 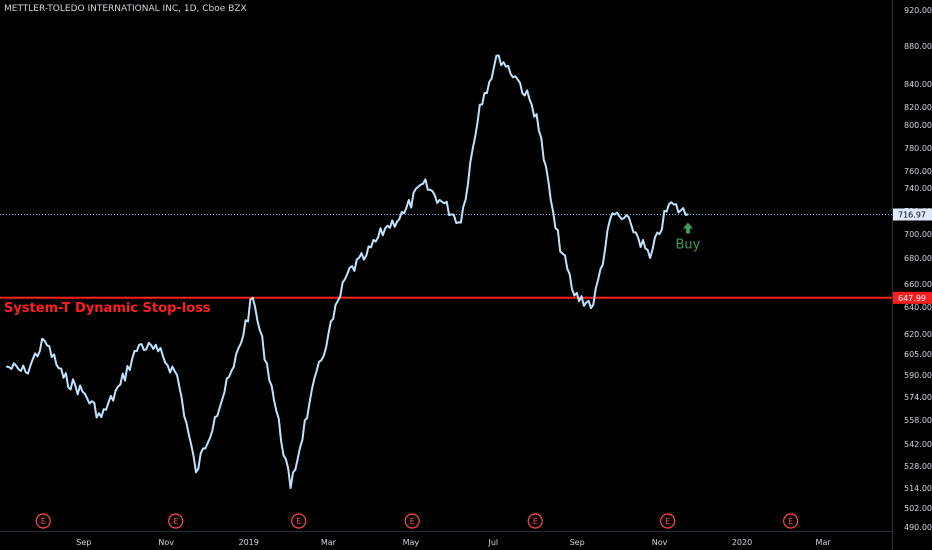 I want to click on price-tags: 716.97 647.99, so click(x=912, y=256).